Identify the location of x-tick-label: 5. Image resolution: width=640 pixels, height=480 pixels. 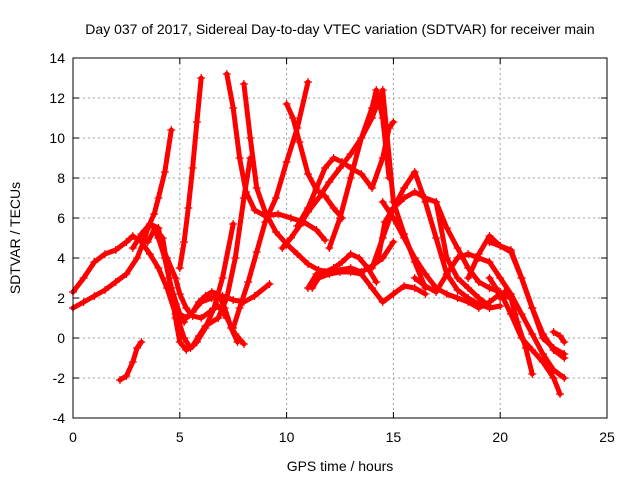
(180, 437).